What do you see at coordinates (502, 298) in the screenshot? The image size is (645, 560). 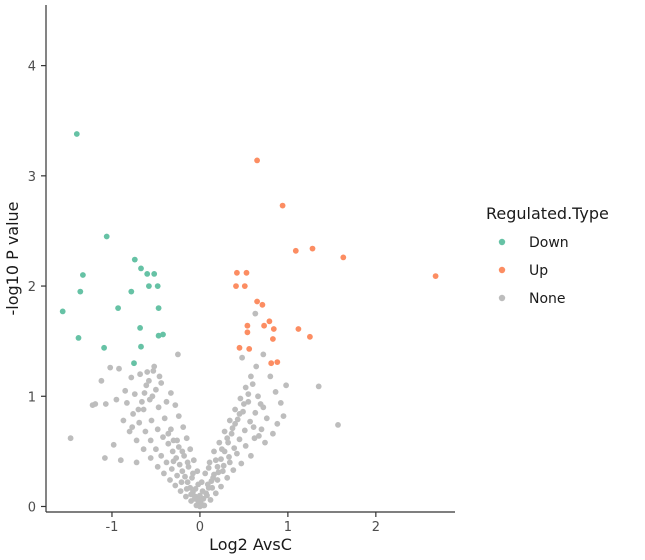 I see `legend-key-none` at bounding box center [502, 298].